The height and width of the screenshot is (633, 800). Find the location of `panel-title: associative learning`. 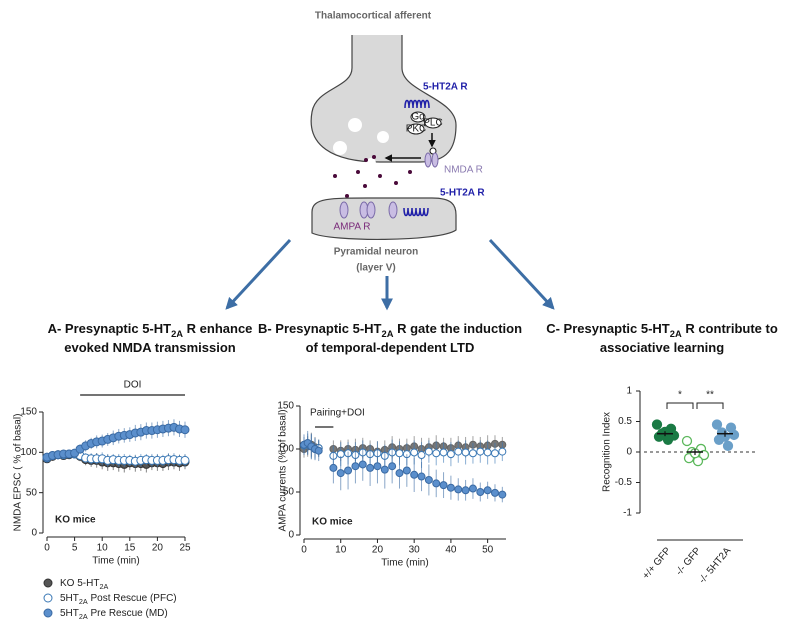

panel-title: associative learning is located at coordinates (662, 347).